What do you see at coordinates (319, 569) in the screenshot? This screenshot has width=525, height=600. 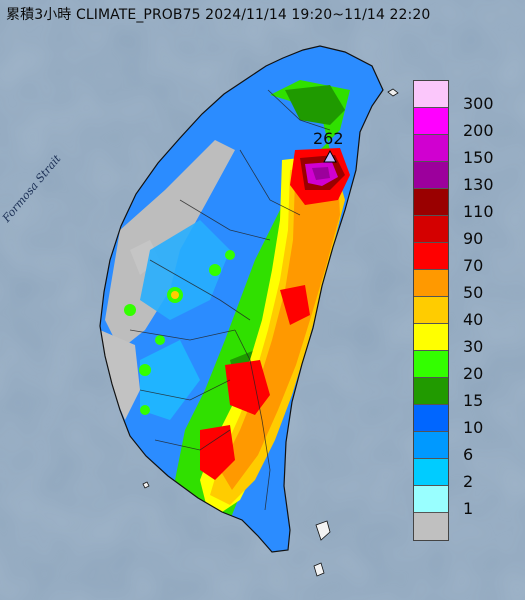 I see `lanyu-island` at bounding box center [319, 569].